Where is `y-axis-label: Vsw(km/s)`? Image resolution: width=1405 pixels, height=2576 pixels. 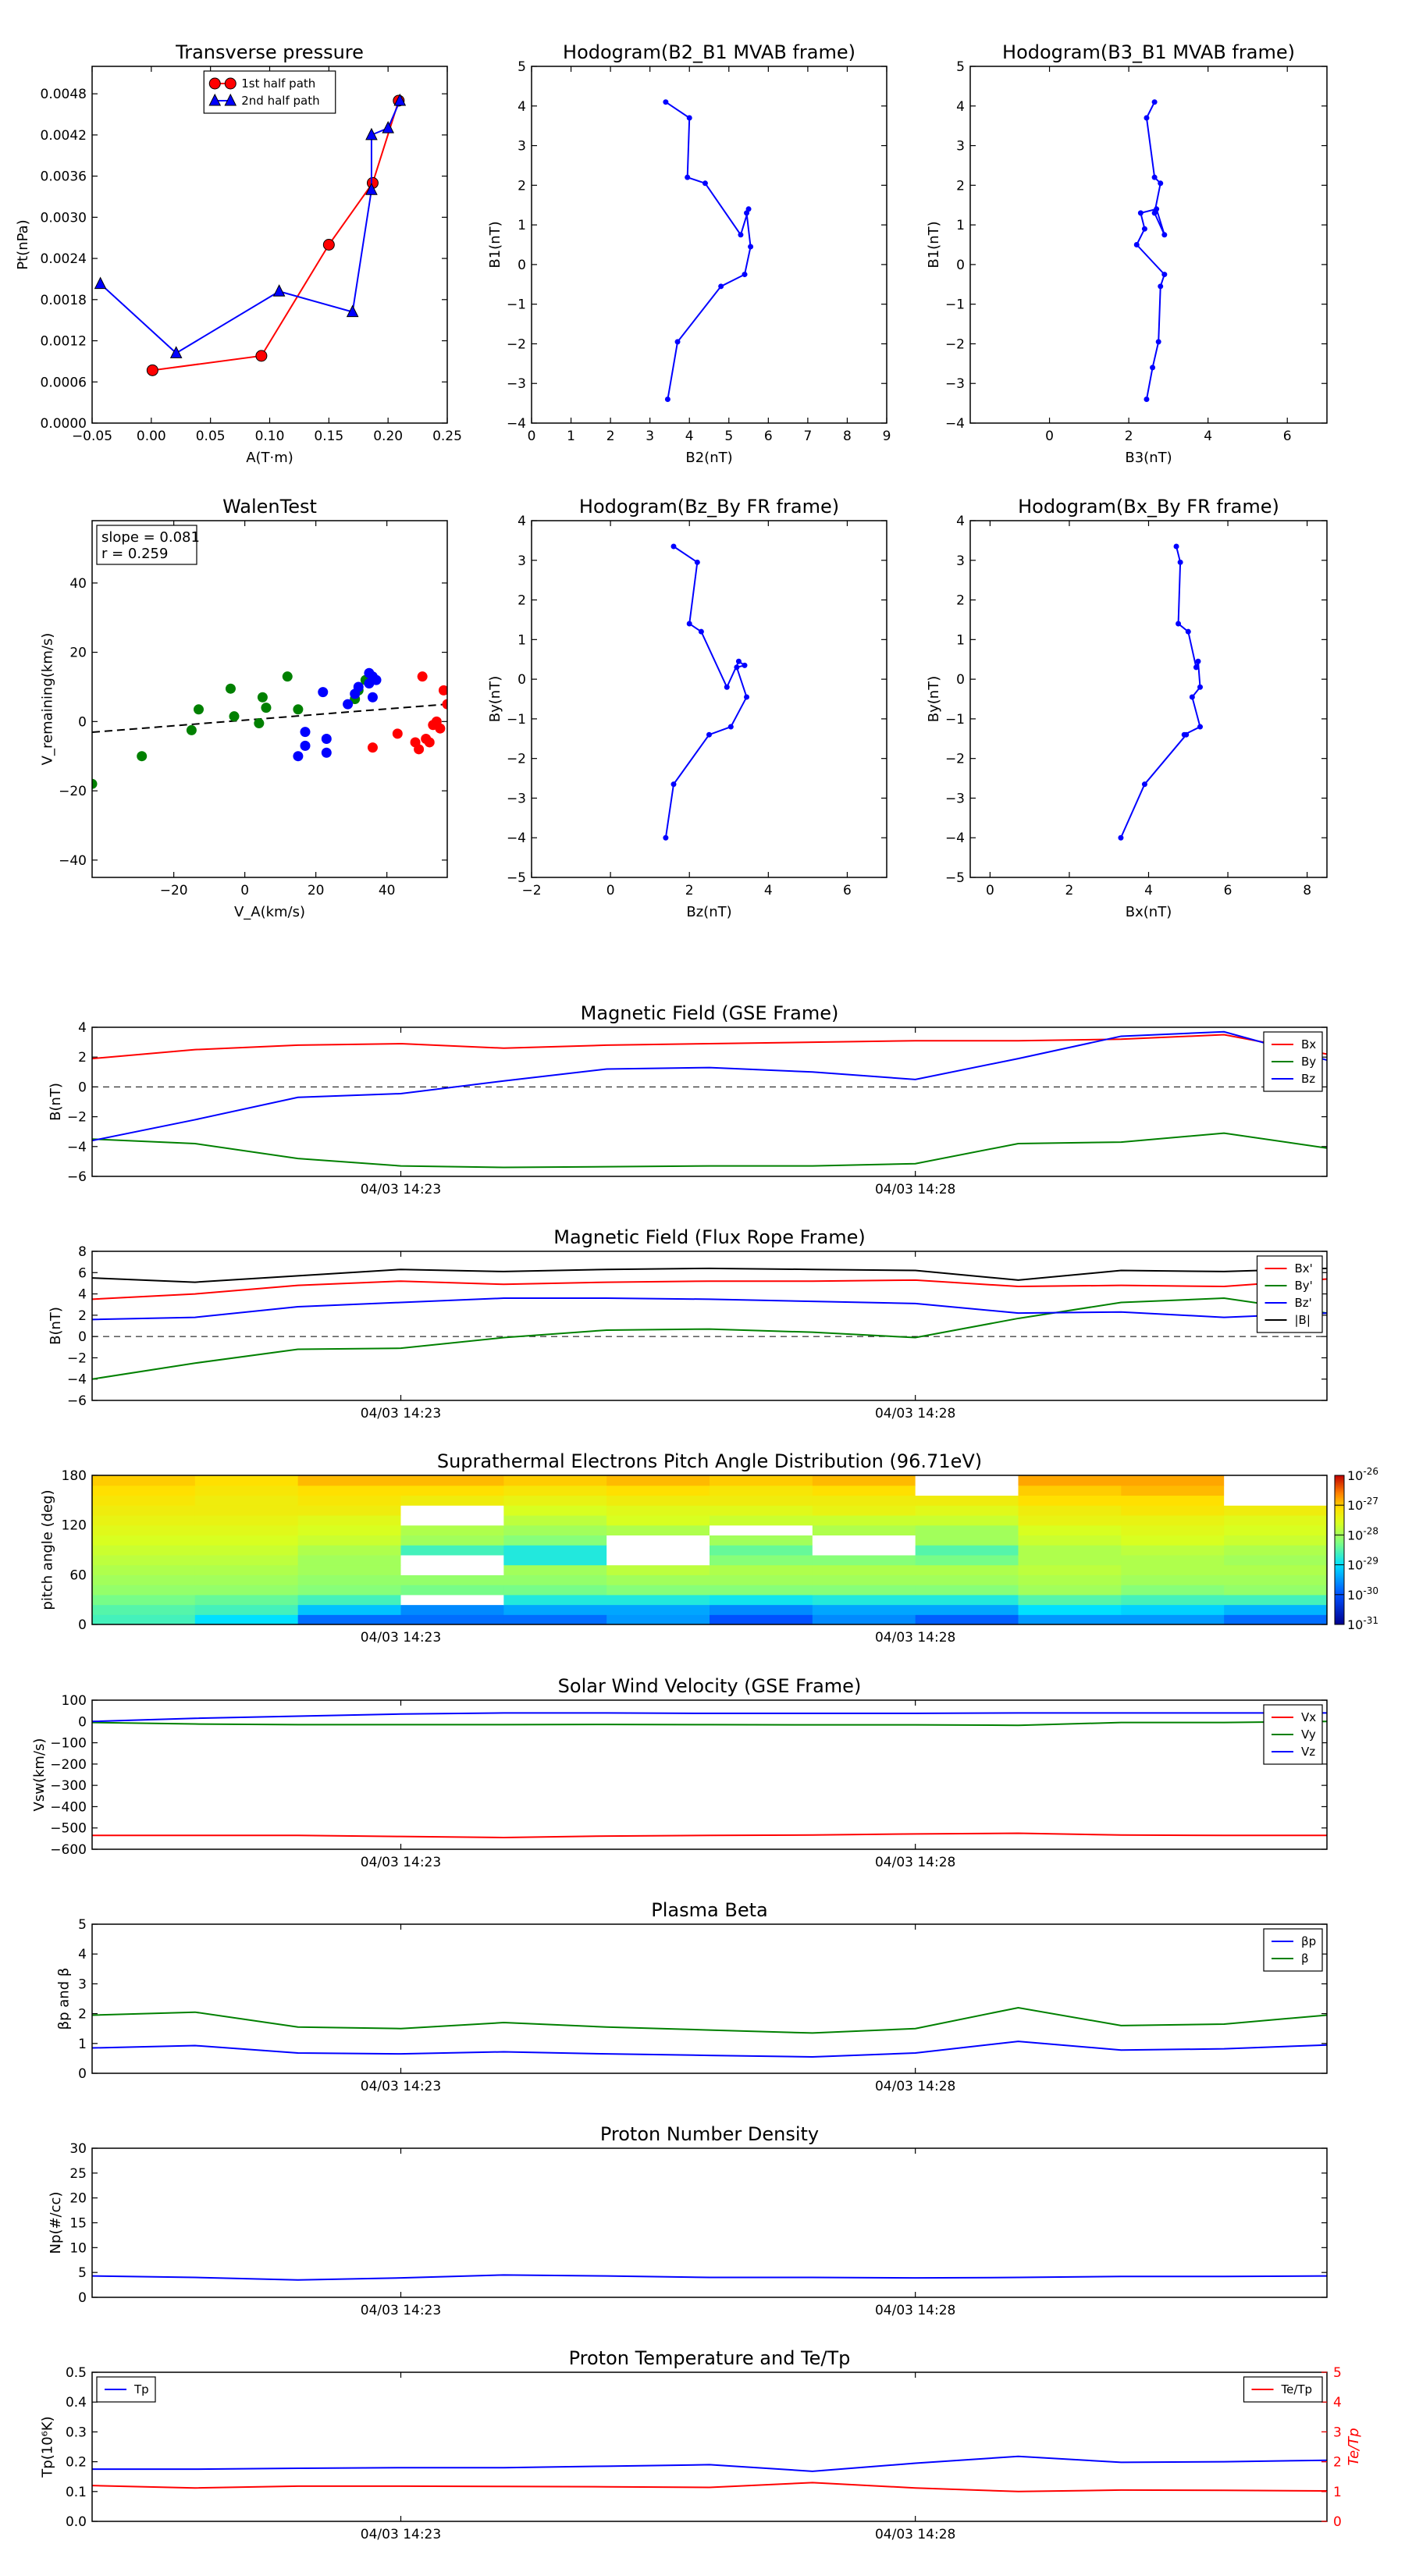
y-axis-label: Vsw(km/s) is located at coordinates (40, 1775).